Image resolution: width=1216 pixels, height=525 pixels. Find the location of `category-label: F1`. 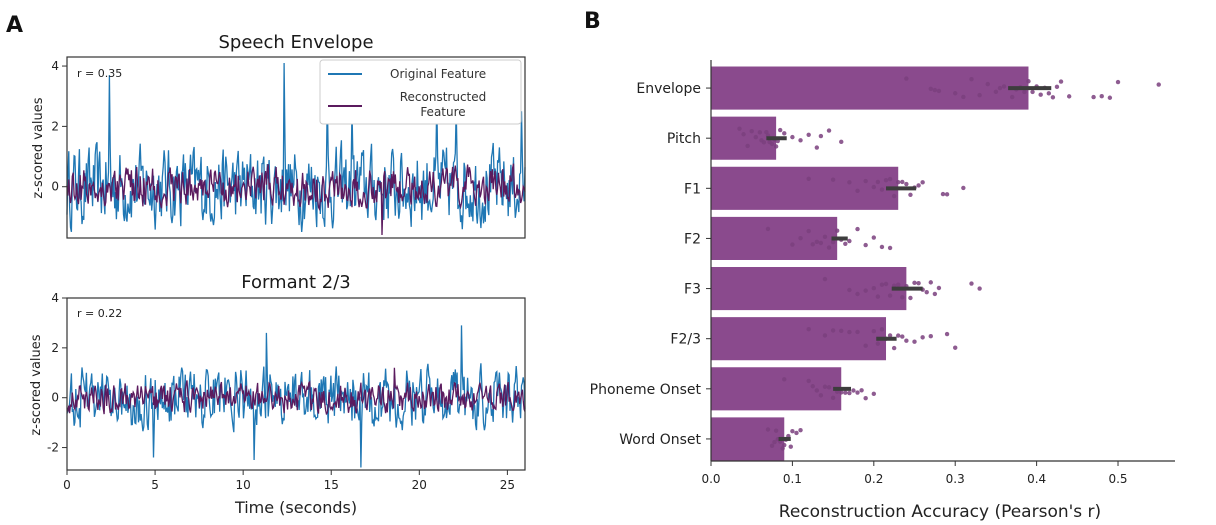

category-label: F1 is located at coordinates (692, 189).